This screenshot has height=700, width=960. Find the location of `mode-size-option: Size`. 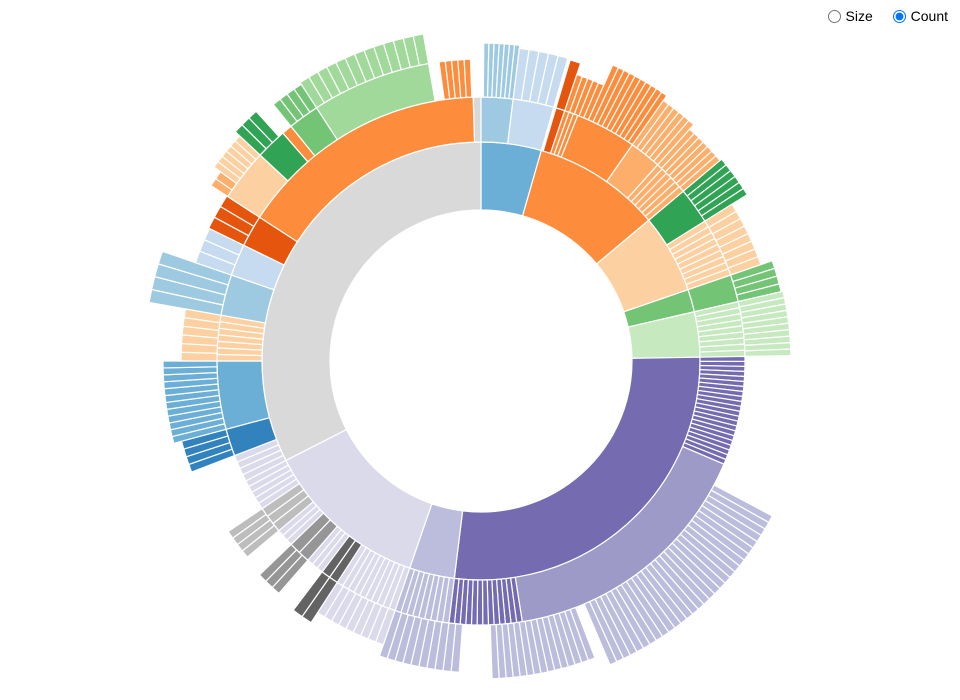

mode-size-option: Size is located at coordinates (850, 16).